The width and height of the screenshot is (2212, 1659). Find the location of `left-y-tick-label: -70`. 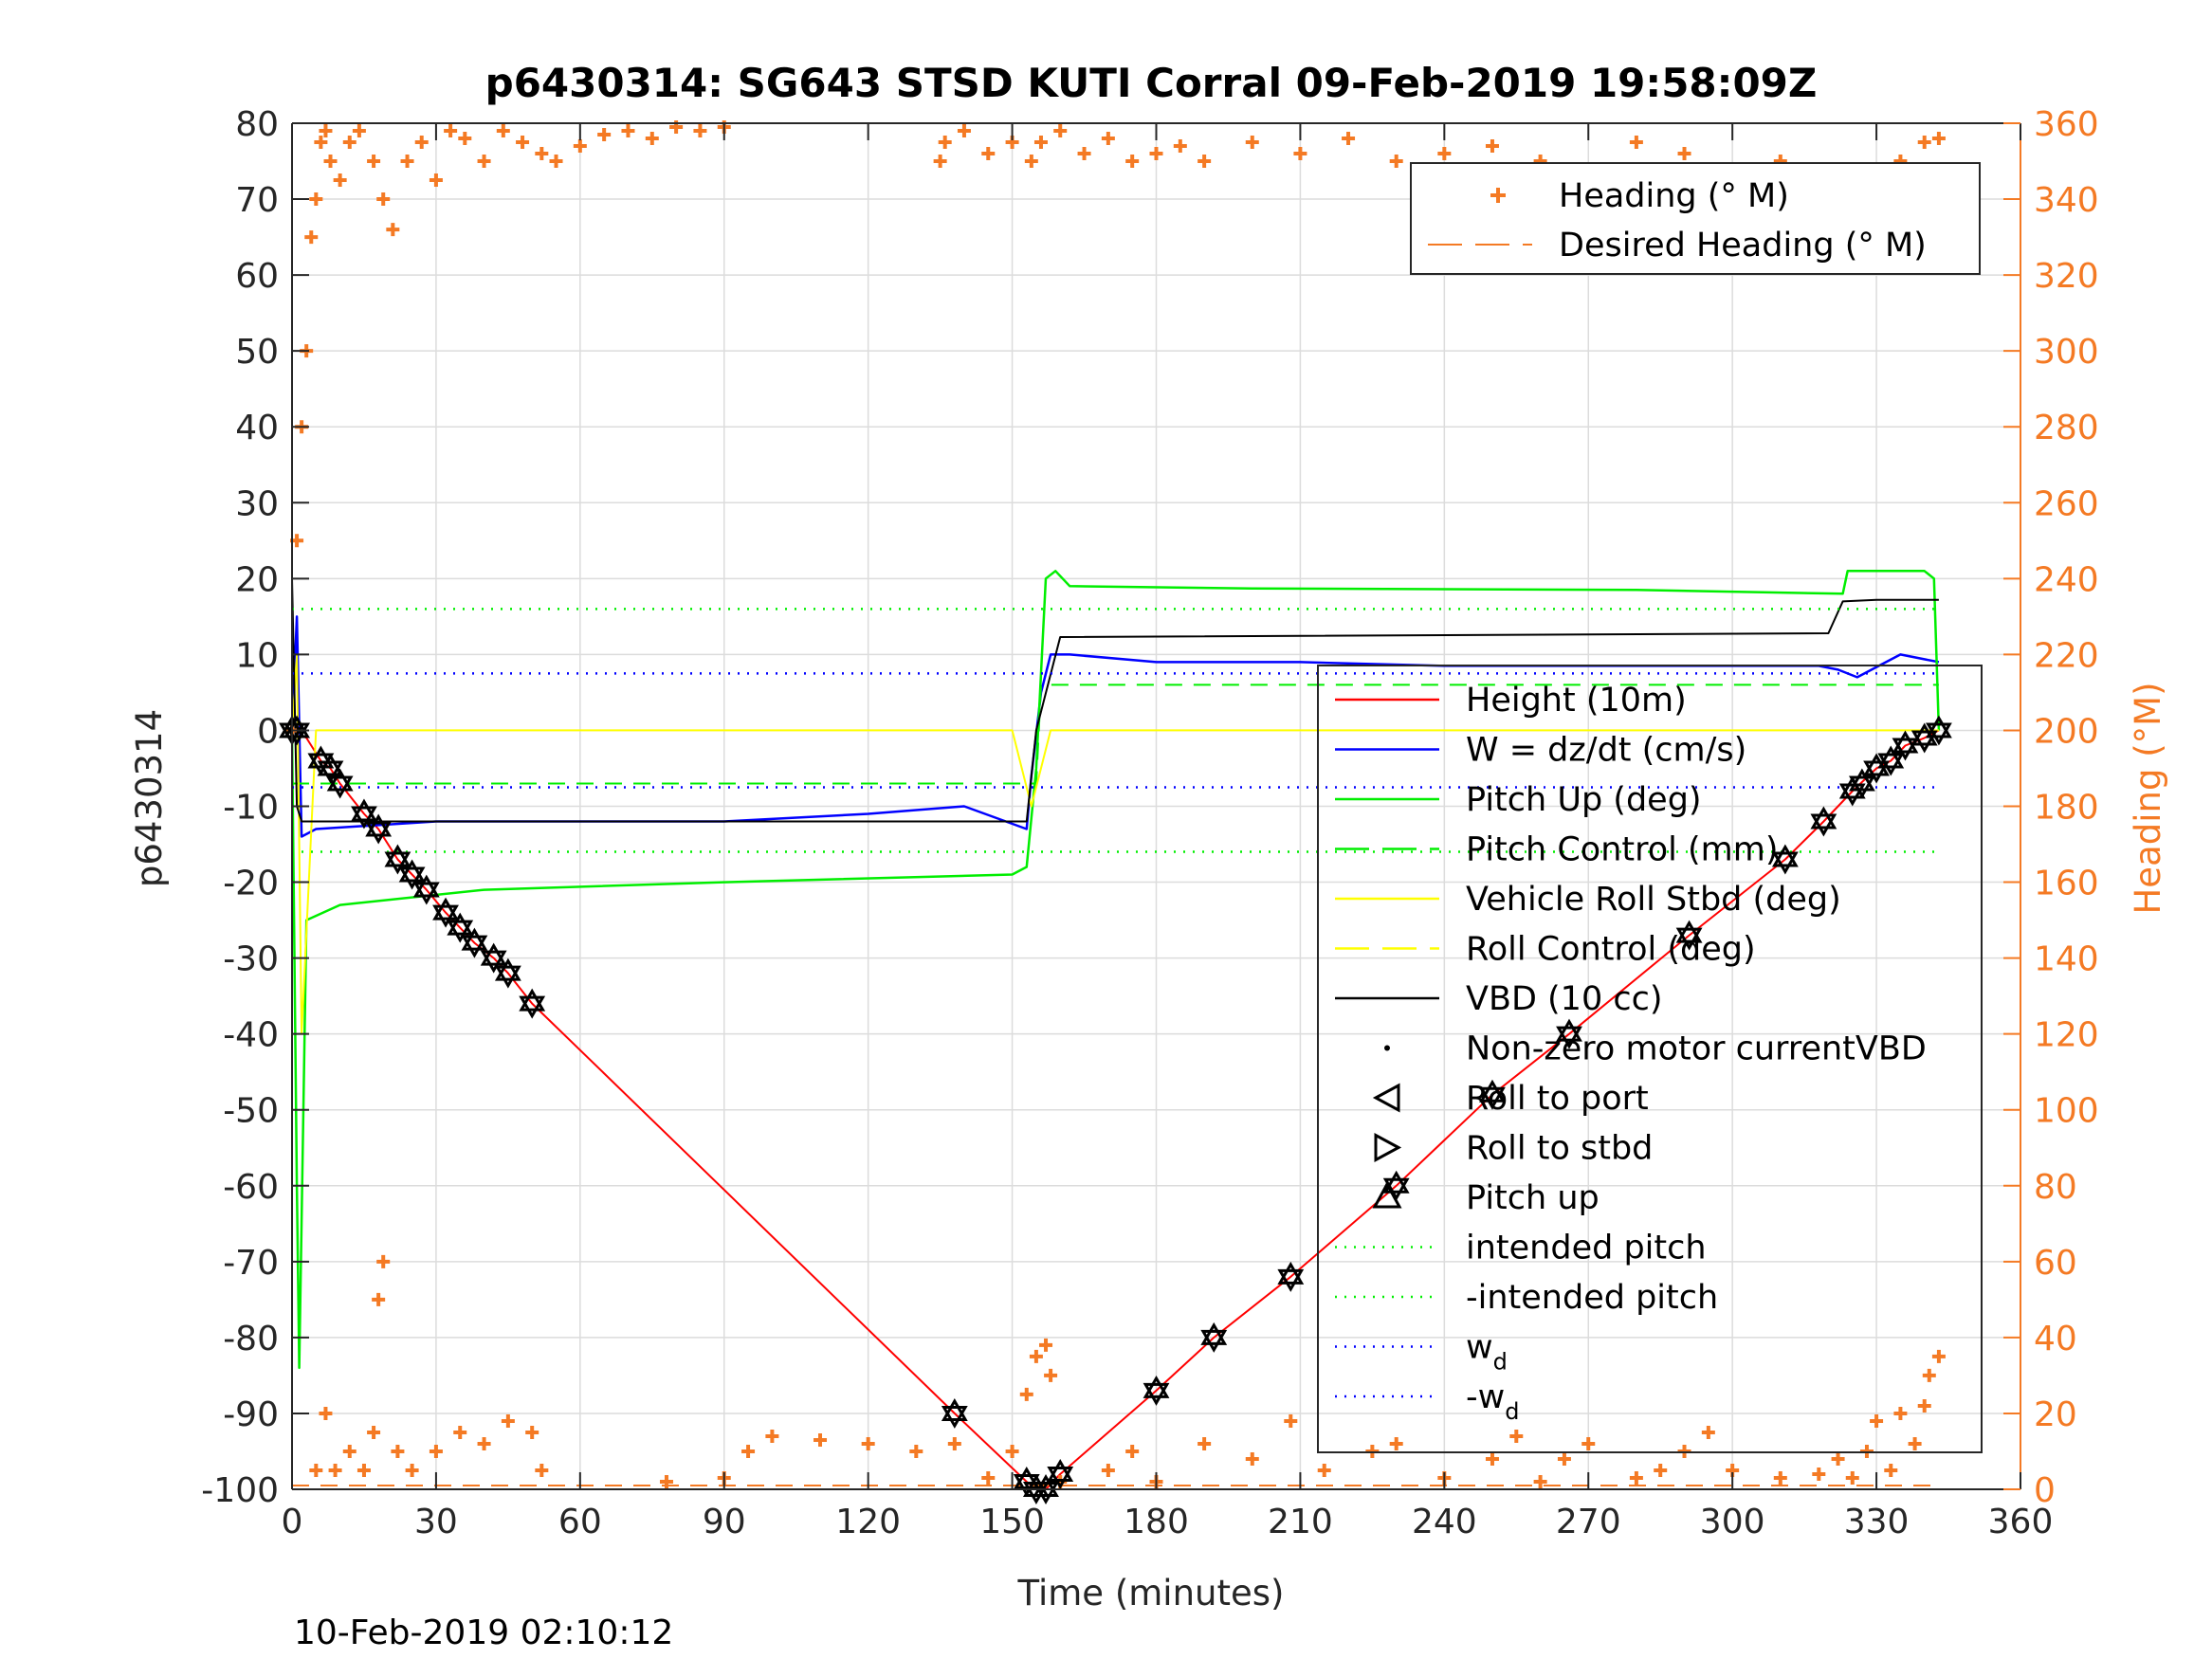

left-y-tick-label: -70 is located at coordinates (251, 1263).